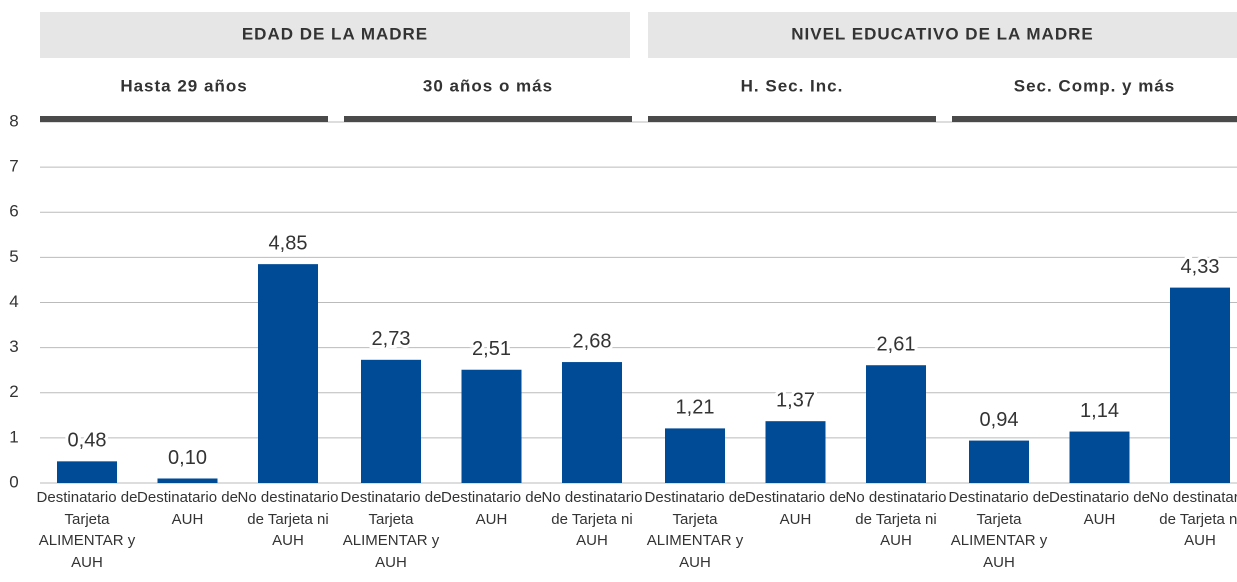 The width and height of the screenshot is (1237, 582). What do you see at coordinates (13, 481) in the screenshot?
I see `y-tick-label: 0` at bounding box center [13, 481].